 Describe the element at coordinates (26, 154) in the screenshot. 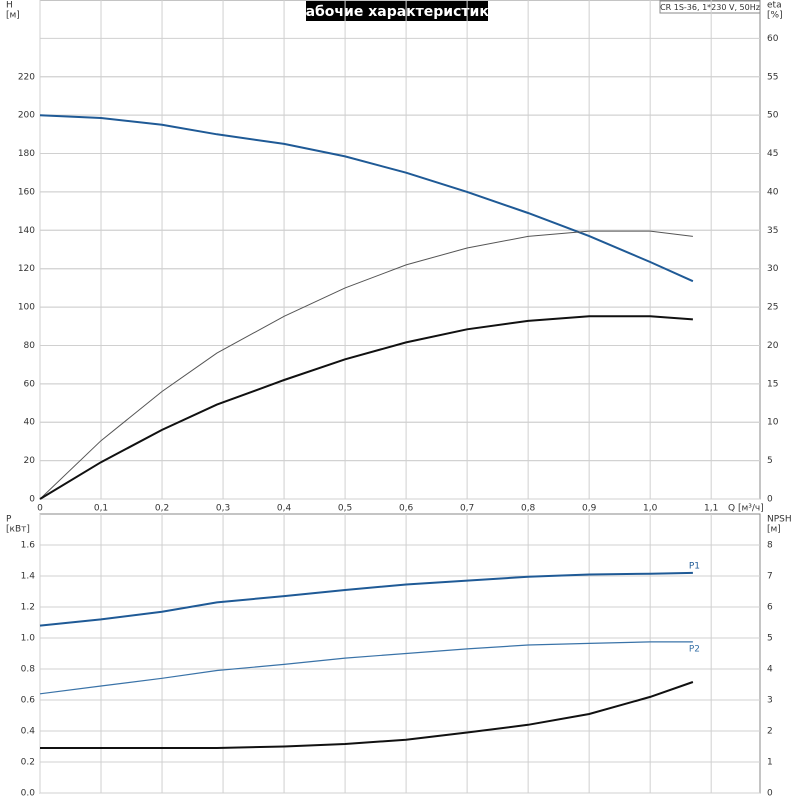

I see `y-tick-label: 180` at that location.